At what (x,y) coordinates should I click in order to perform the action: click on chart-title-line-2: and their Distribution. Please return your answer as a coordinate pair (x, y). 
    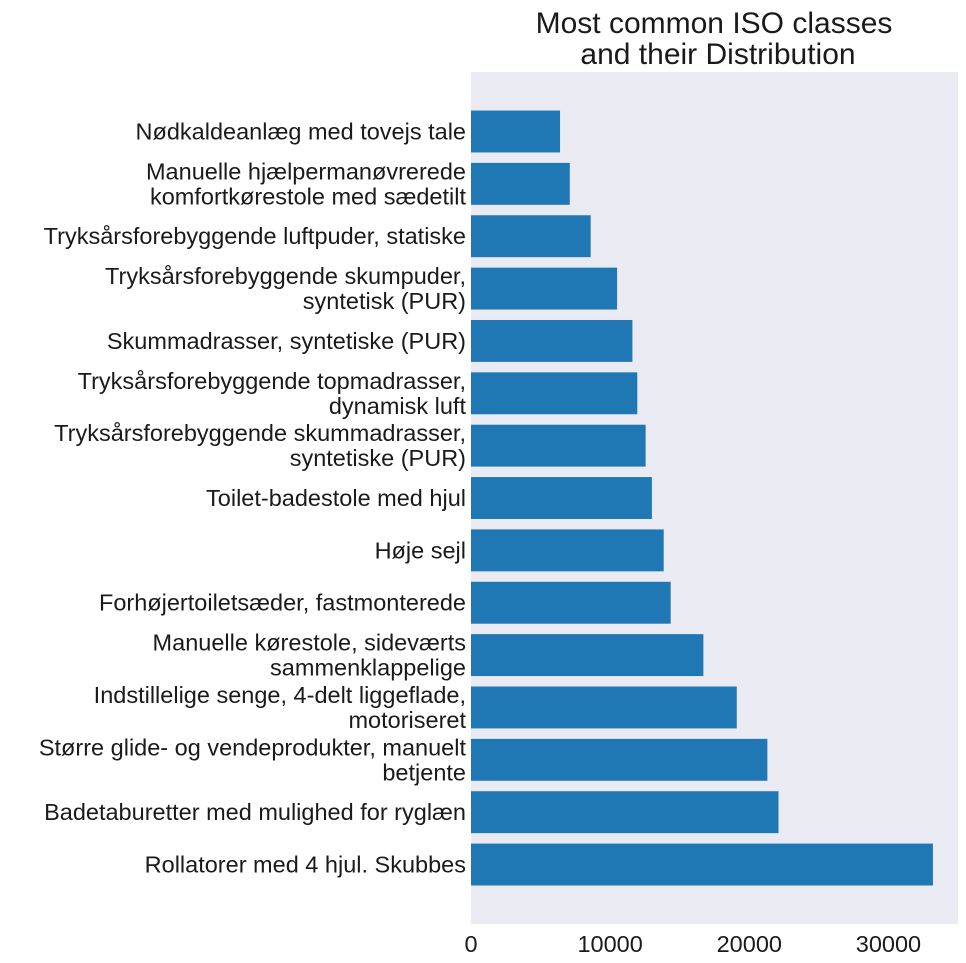
    Looking at the image, I should click on (717, 54).